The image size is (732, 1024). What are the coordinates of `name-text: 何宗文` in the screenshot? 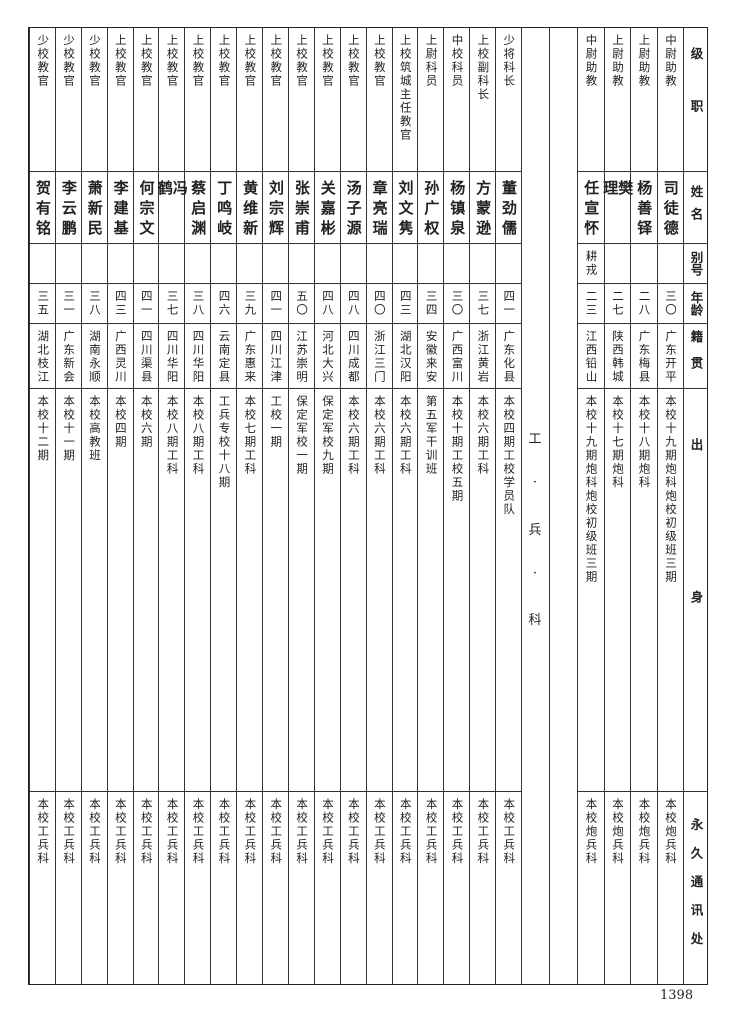 It's located at (146, 210).